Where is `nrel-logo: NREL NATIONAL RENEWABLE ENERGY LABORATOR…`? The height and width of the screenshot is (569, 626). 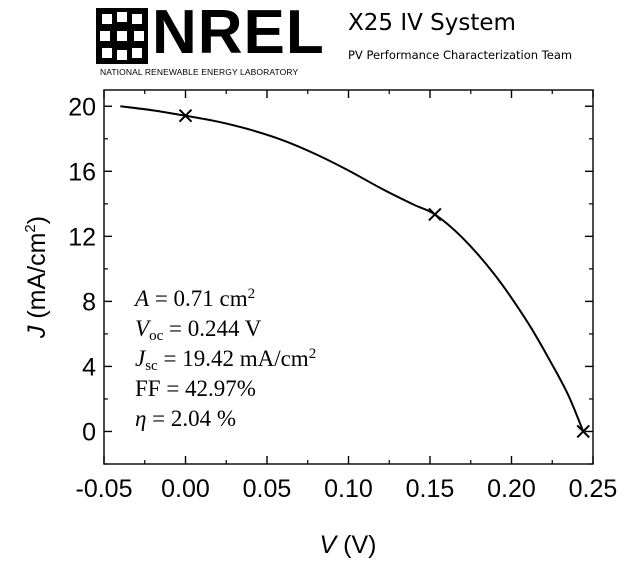
nrel-logo: NREL NATIONAL RENEWABLE ENERGY LABORATOR… is located at coordinates (215, 39).